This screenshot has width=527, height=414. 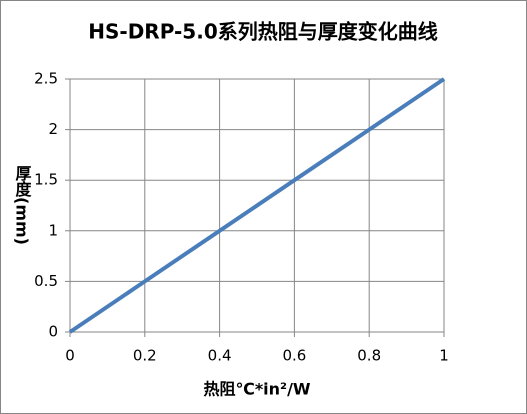 What do you see at coordinates (220, 356) in the screenshot?
I see `x-tick-label: 0.4` at bounding box center [220, 356].